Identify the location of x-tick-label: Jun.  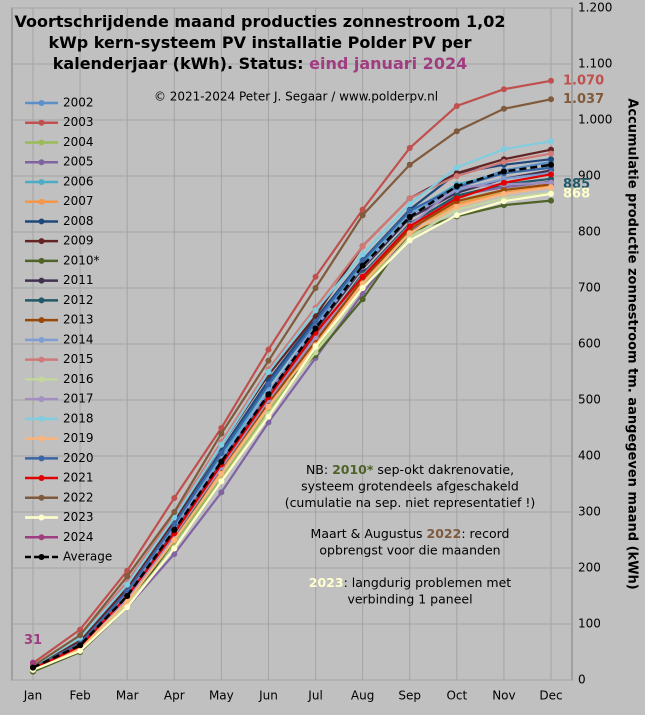
(268, 696).